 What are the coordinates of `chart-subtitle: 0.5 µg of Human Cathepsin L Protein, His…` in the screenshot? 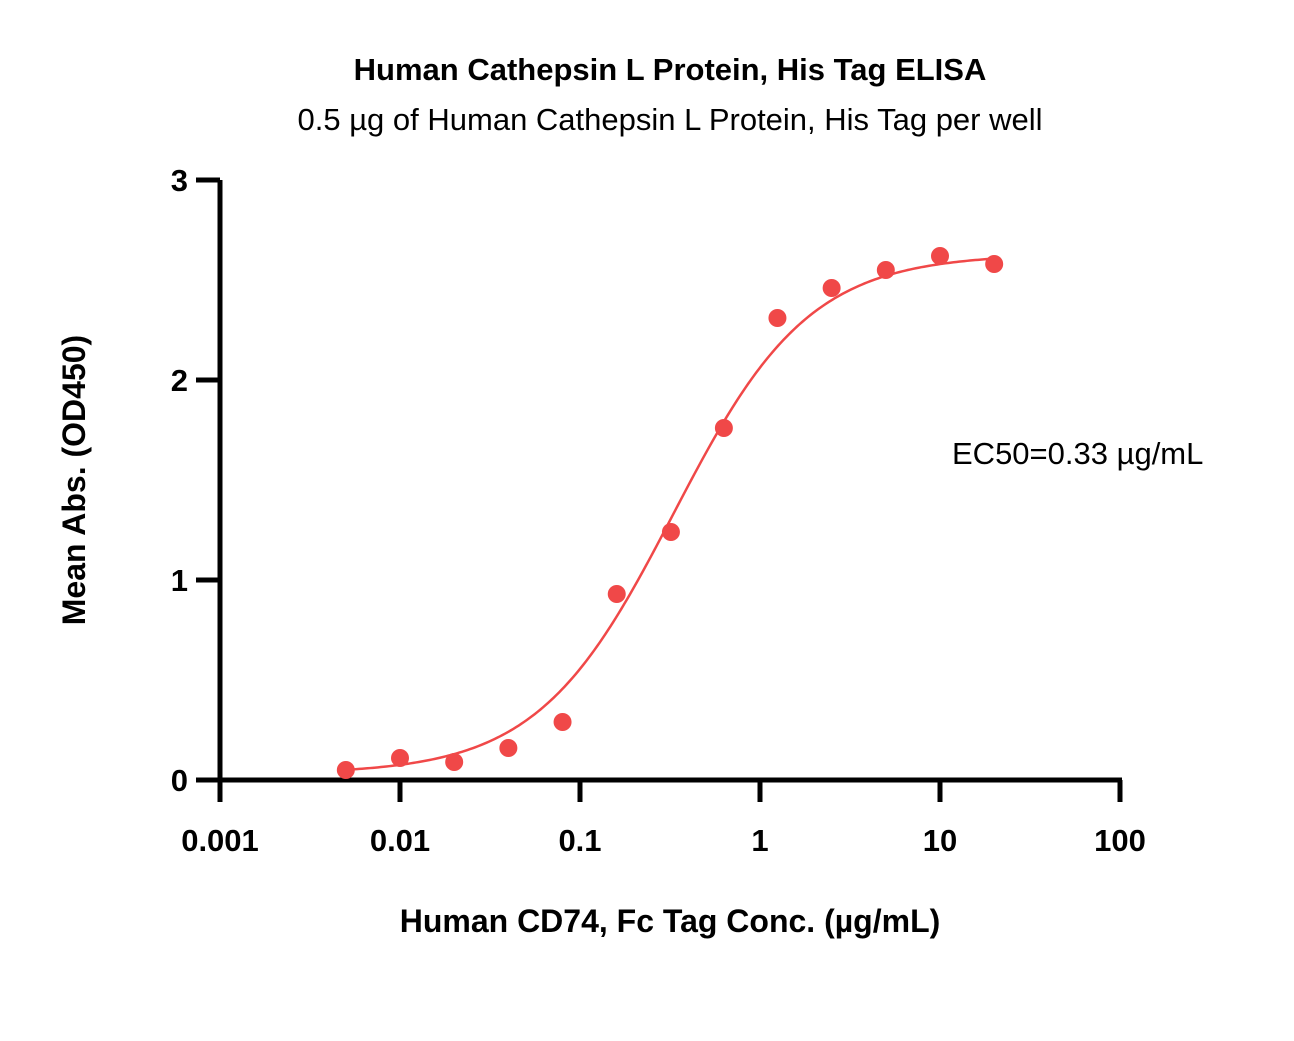 It's located at (669, 119).